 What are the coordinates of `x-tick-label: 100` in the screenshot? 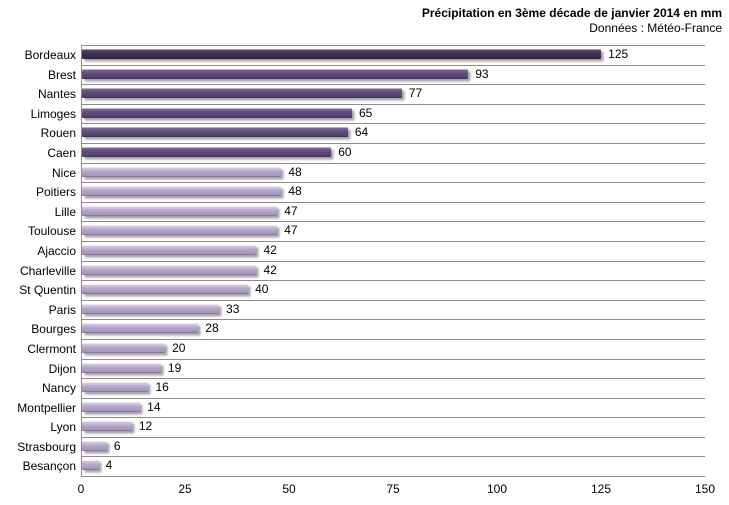 It's located at (497, 489).